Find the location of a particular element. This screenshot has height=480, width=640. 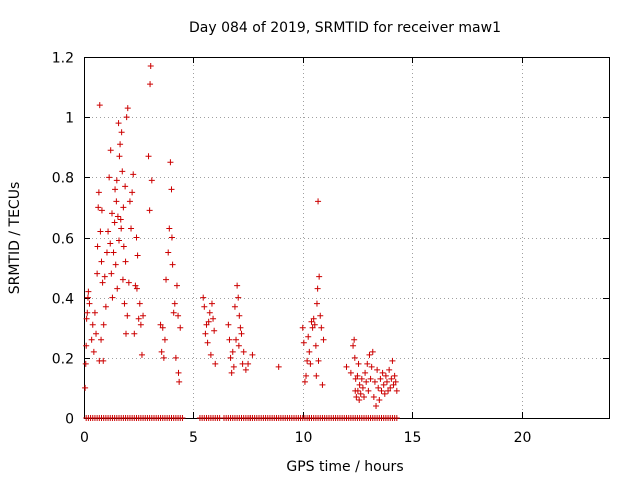

x-tick-label: 15 is located at coordinates (413, 438).